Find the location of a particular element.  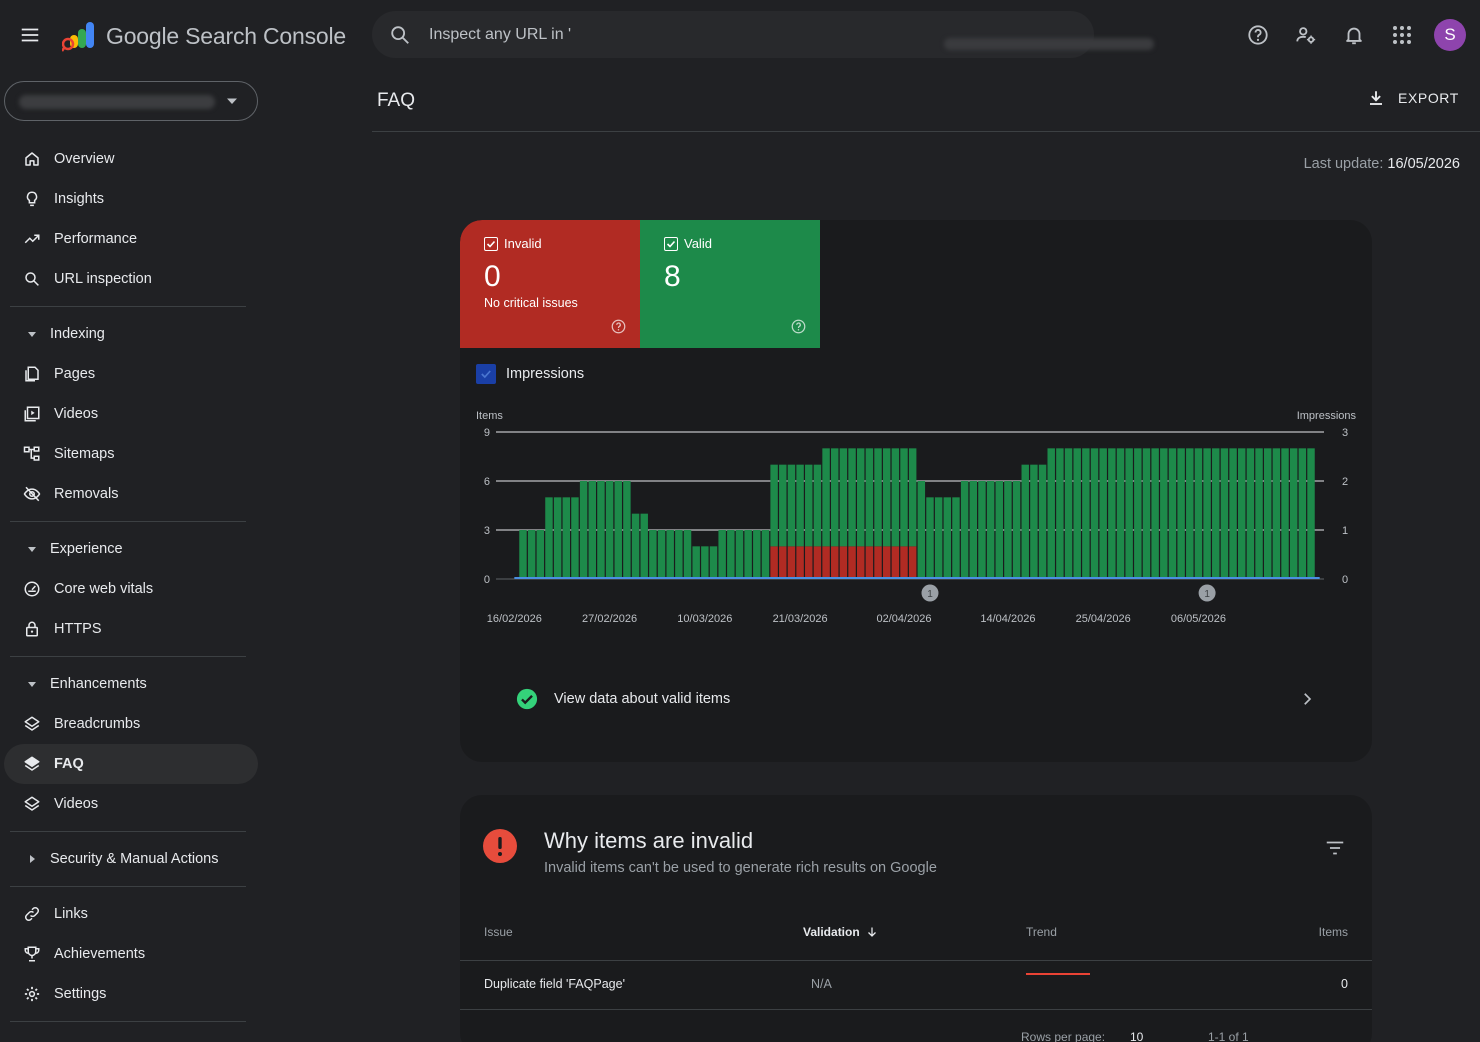

arrow-down-icon is located at coordinates (872, 932).